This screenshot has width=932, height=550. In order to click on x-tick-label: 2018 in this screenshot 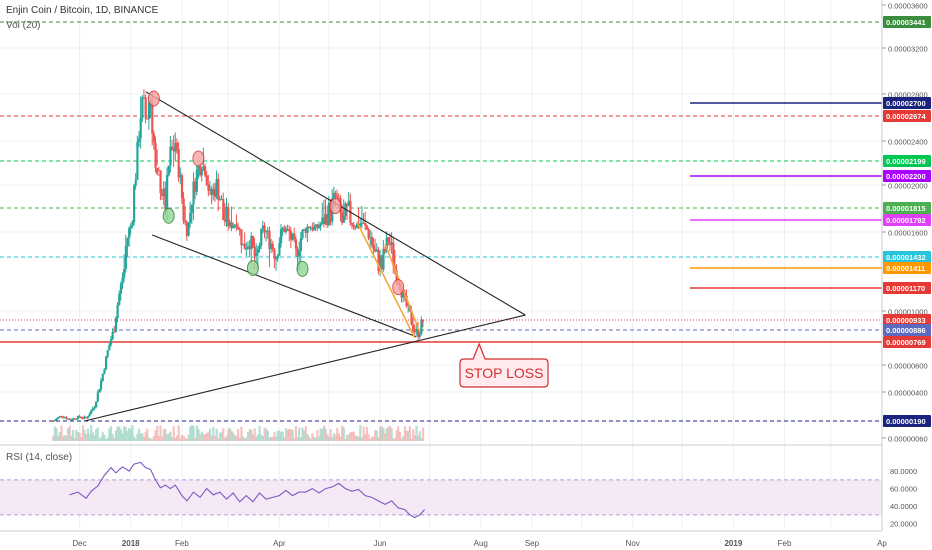, I will do `click(131, 543)`.